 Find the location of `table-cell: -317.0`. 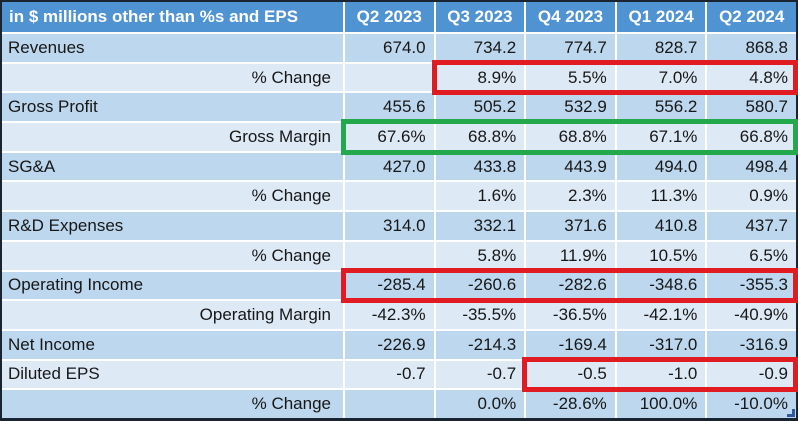

table-cell: -317.0 is located at coordinates (661, 344).